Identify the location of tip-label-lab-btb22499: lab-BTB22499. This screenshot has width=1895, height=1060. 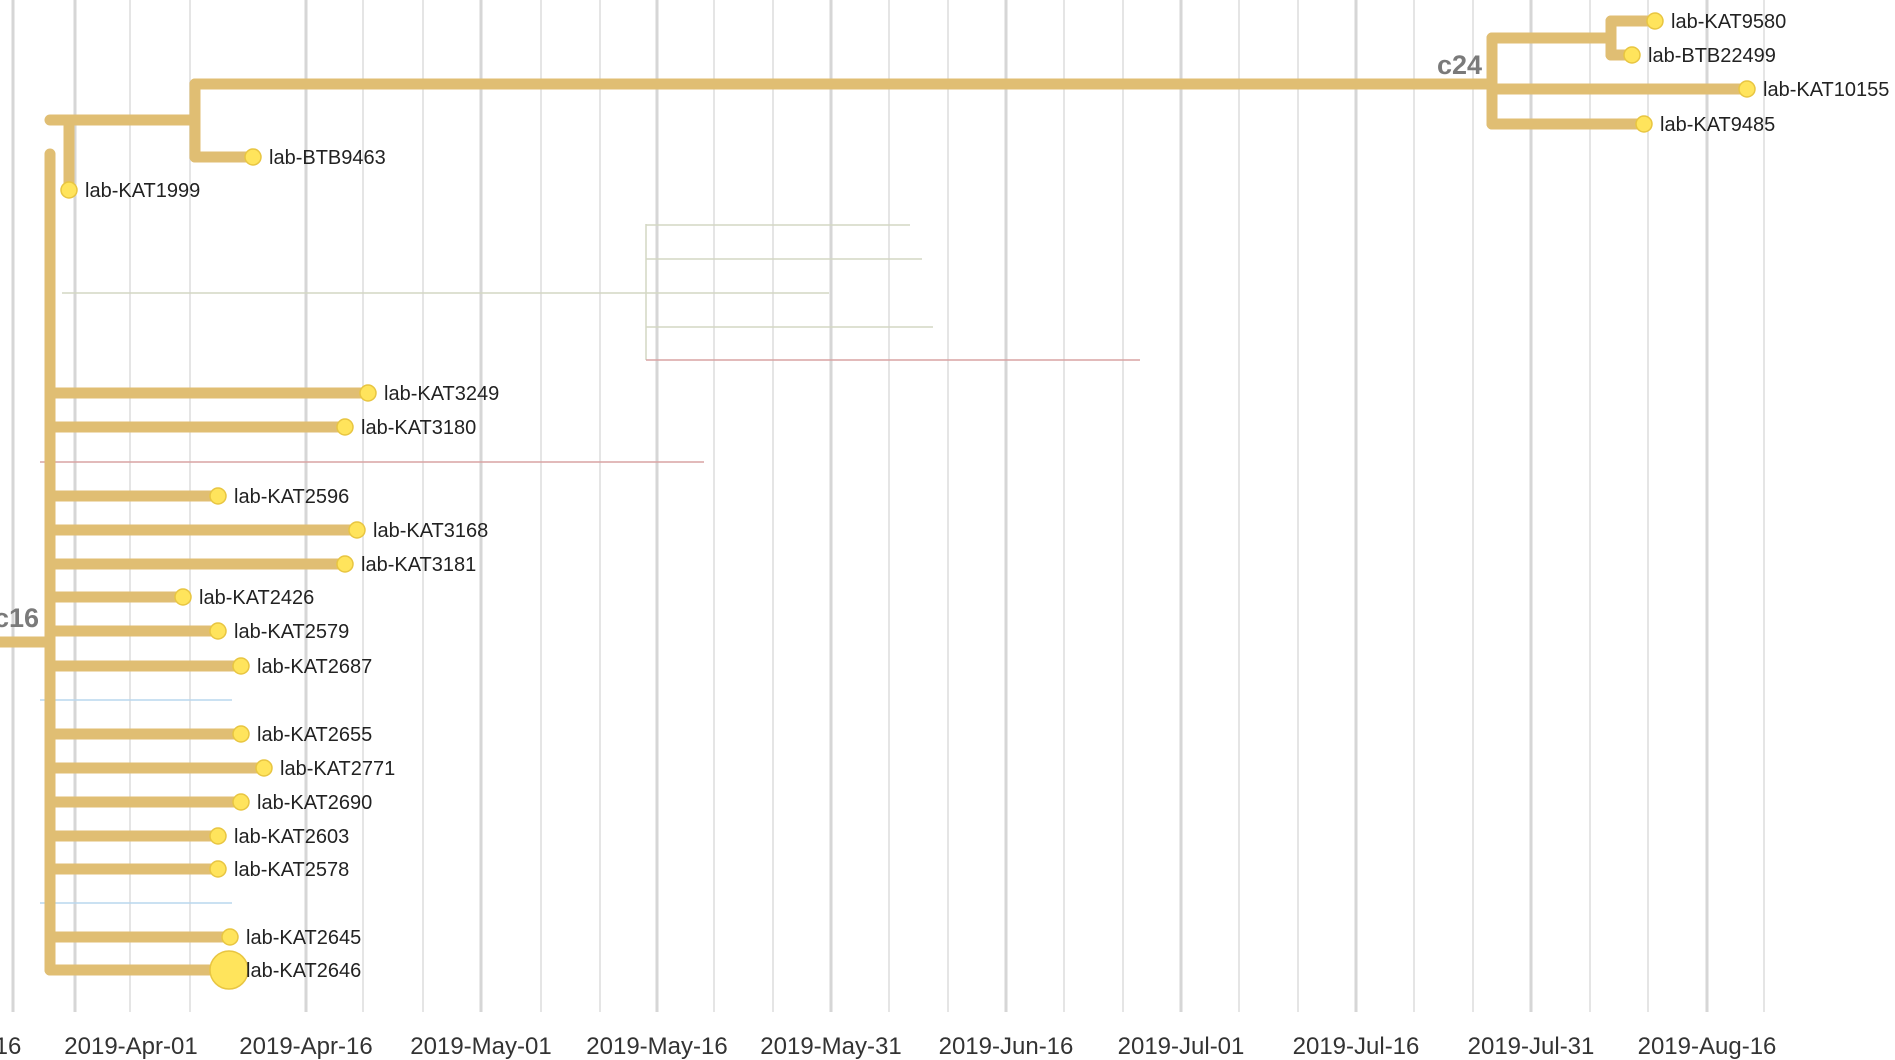
(1712, 56).